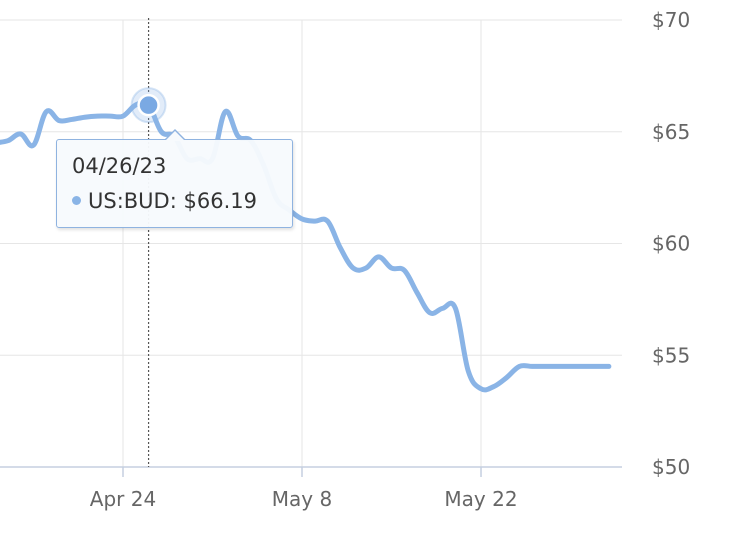 This screenshot has width=742, height=554. Describe the element at coordinates (220, 201) in the screenshot. I see `tooltip-value: $66.19` at that location.